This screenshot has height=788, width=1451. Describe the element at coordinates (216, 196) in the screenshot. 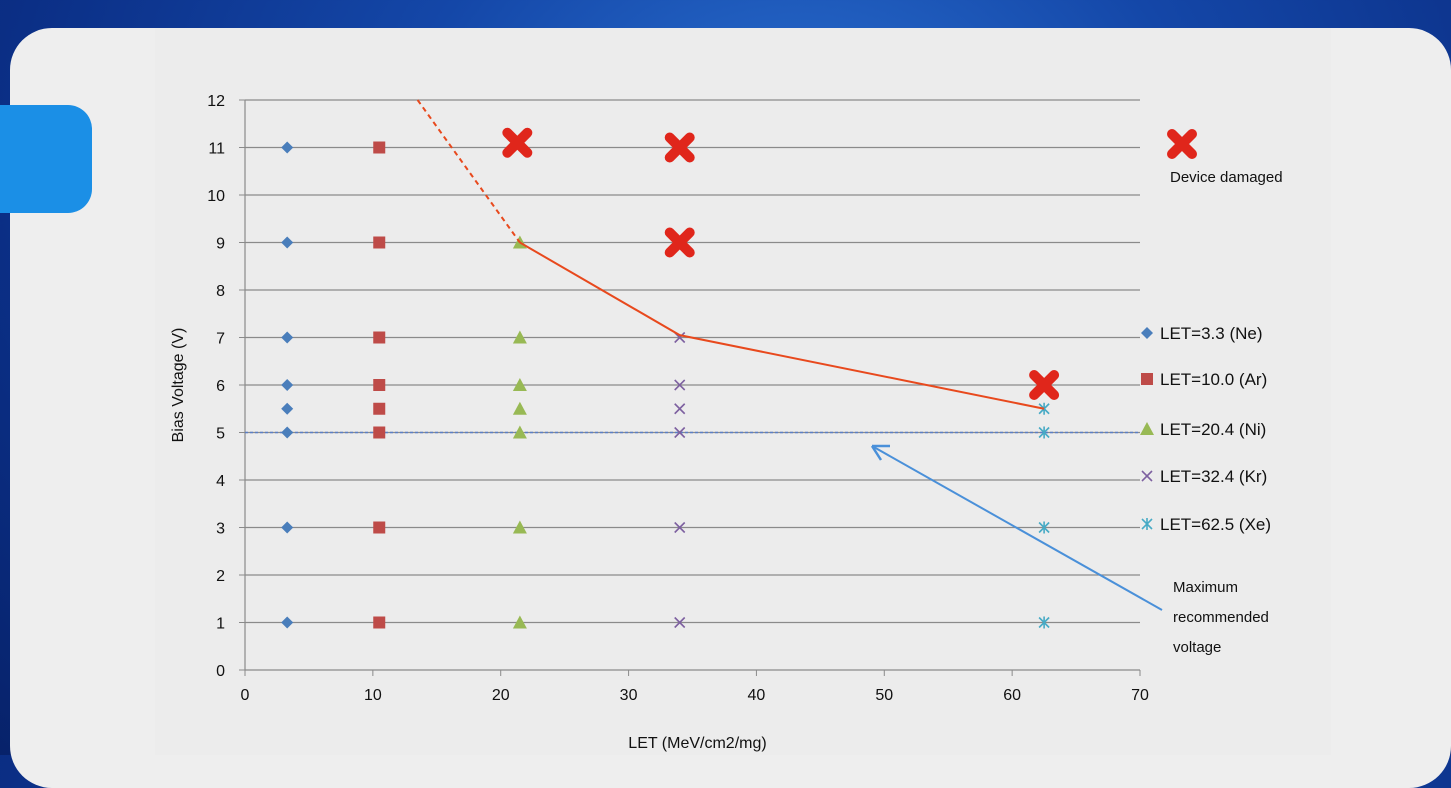

I see `y-tick-label: 10` at that location.